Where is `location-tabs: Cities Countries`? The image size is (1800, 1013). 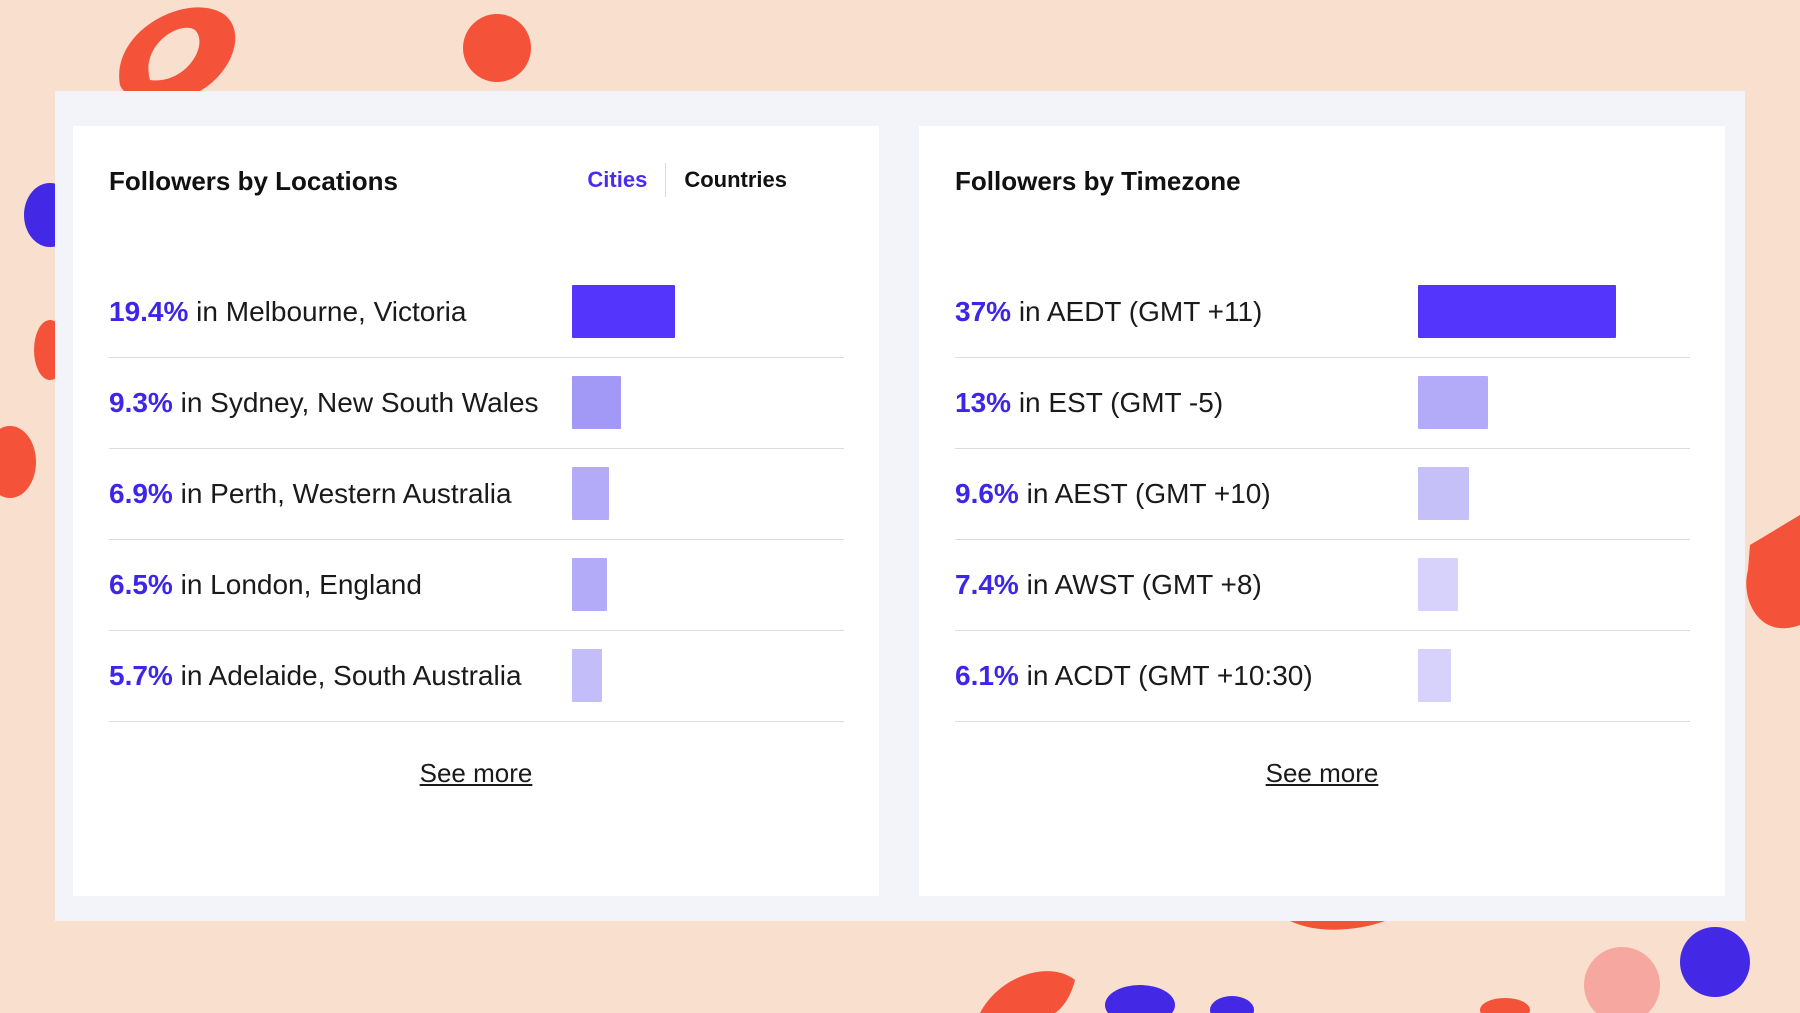
location-tabs: Cities Countries is located at coordinates (687, 180).